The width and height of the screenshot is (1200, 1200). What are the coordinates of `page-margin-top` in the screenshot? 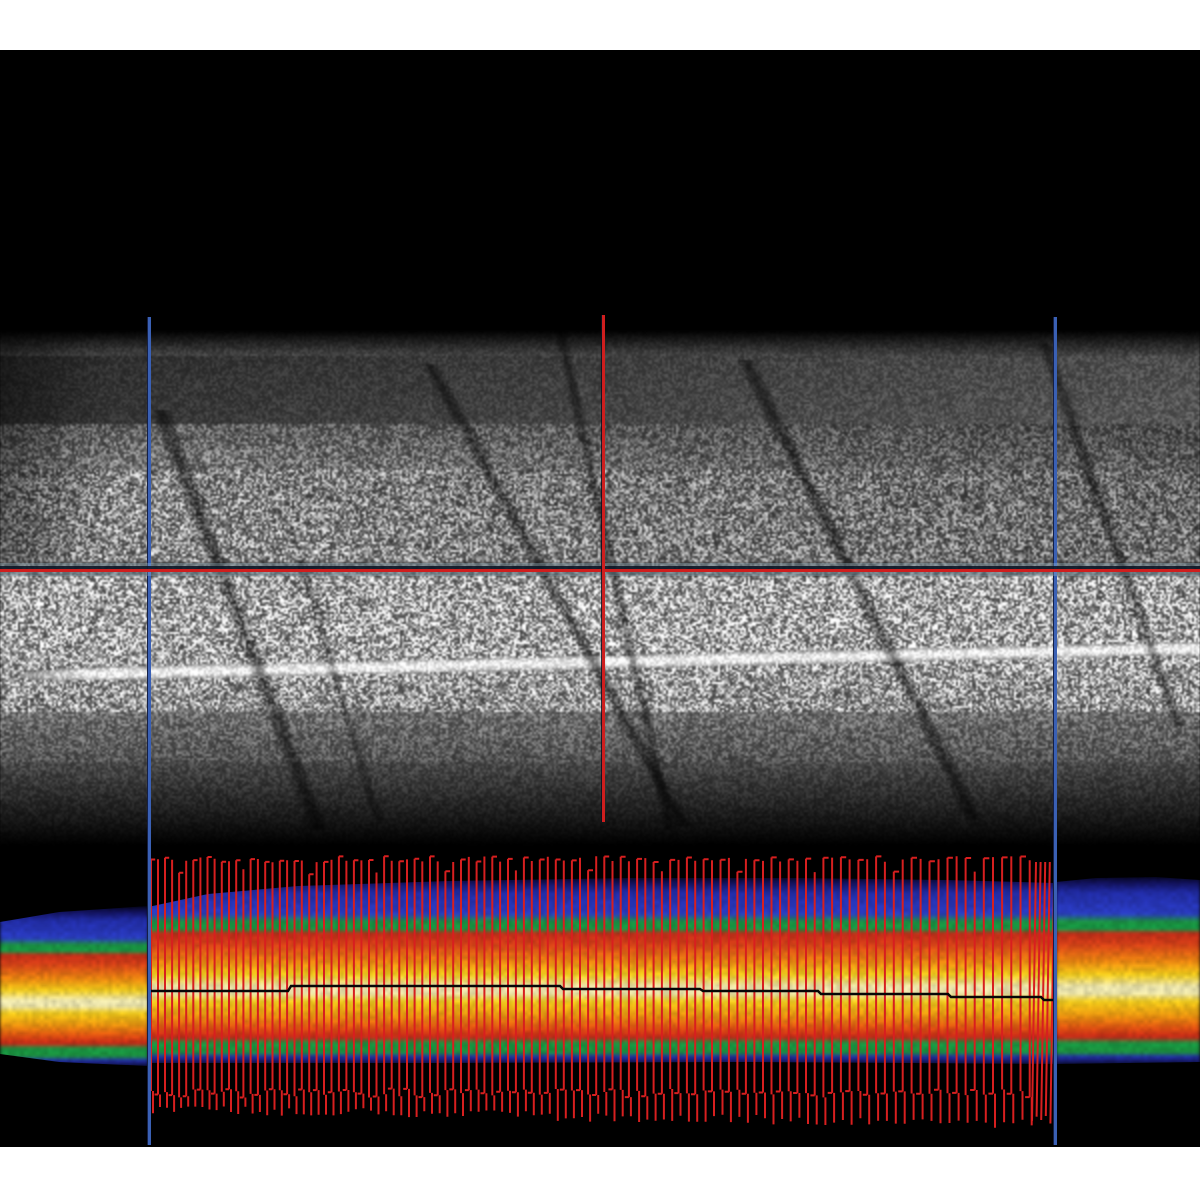 It's located at (600, 25).